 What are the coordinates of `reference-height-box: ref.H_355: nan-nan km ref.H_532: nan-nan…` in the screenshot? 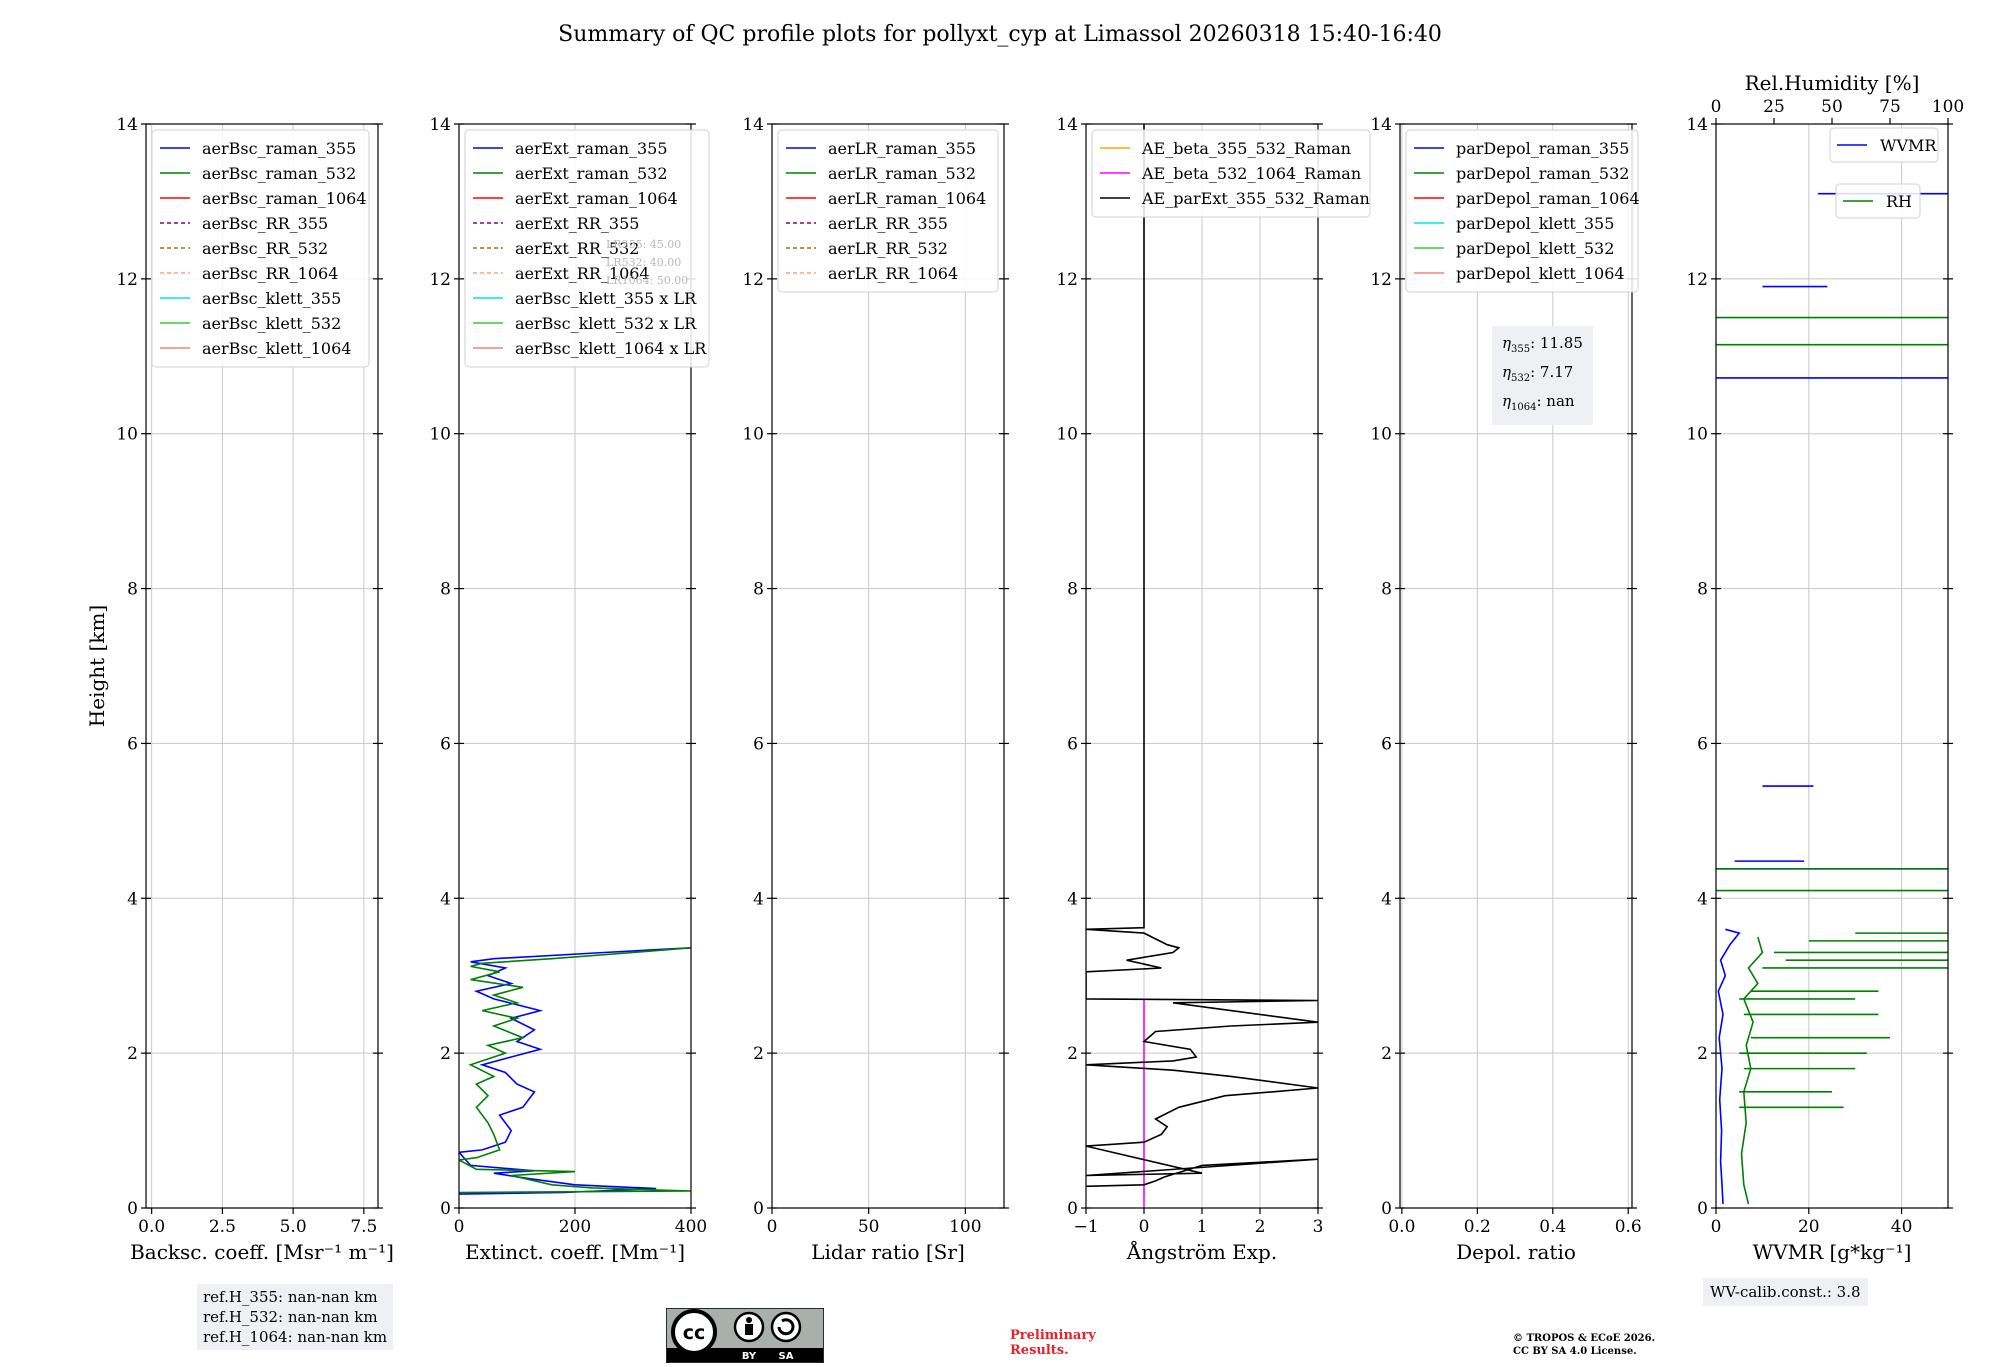 It's located at (295, 1317).